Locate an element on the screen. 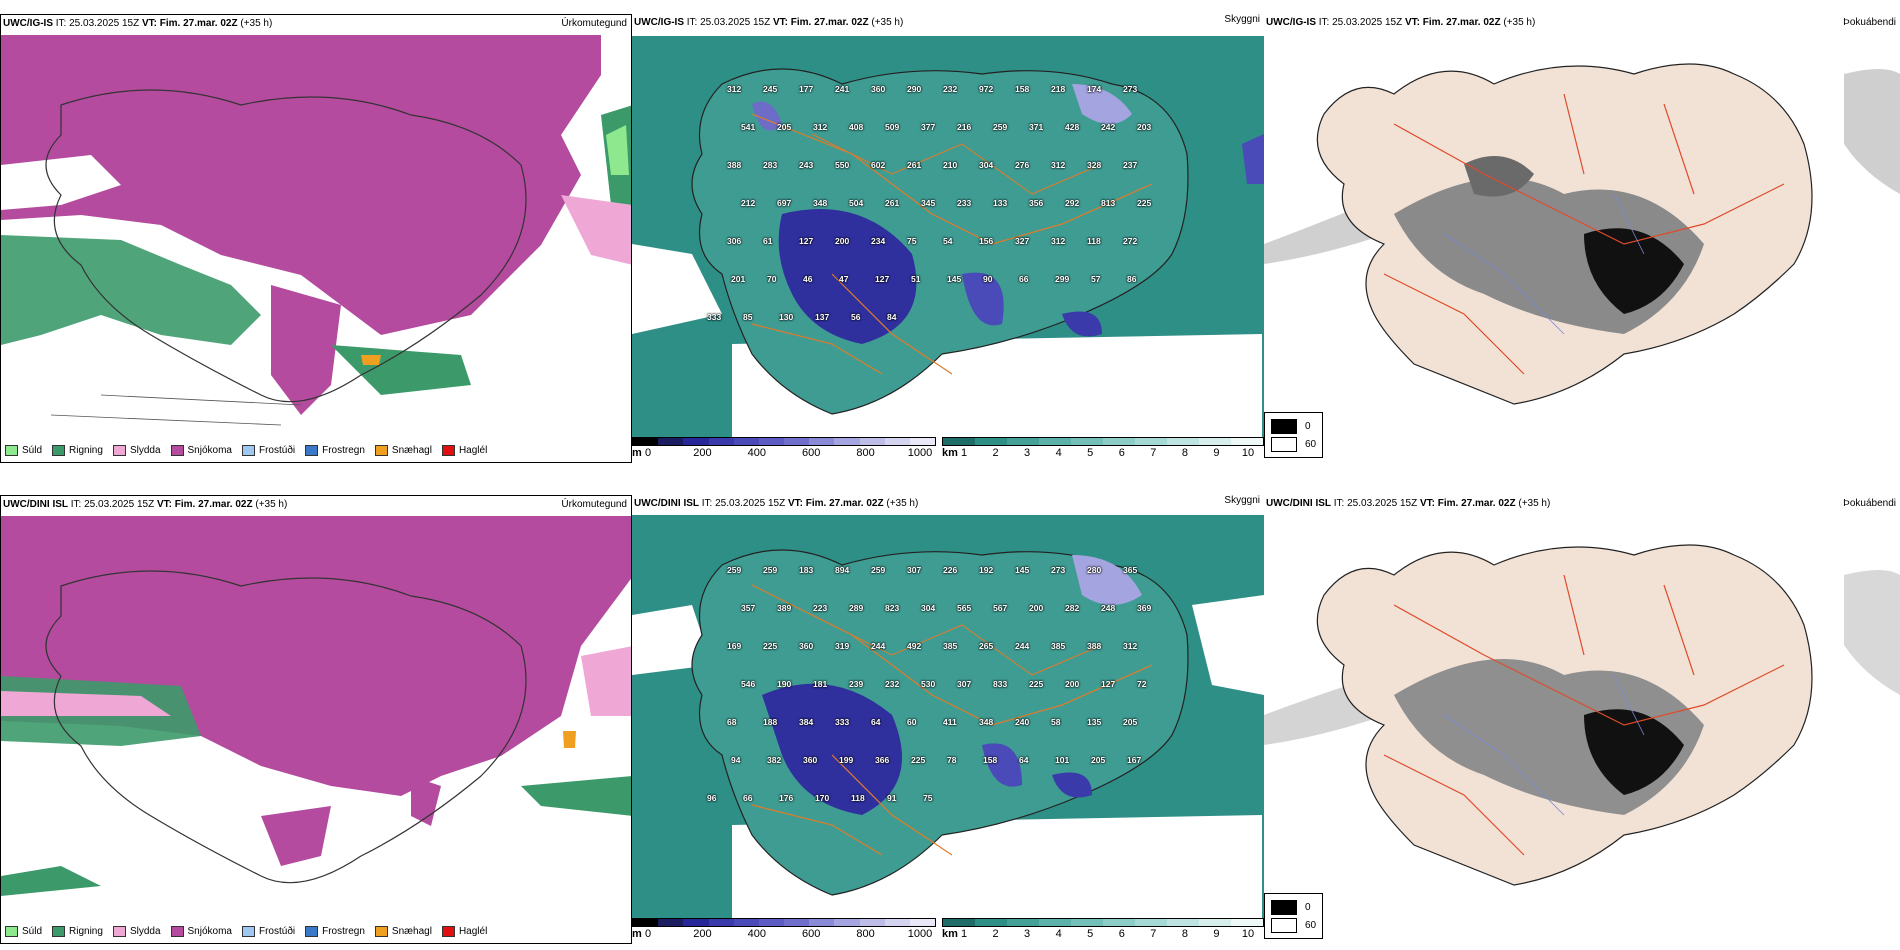 The width and height of the screenshot is (1900, 950). ceiling-label: 371 is located at coordinates (1036, 127).